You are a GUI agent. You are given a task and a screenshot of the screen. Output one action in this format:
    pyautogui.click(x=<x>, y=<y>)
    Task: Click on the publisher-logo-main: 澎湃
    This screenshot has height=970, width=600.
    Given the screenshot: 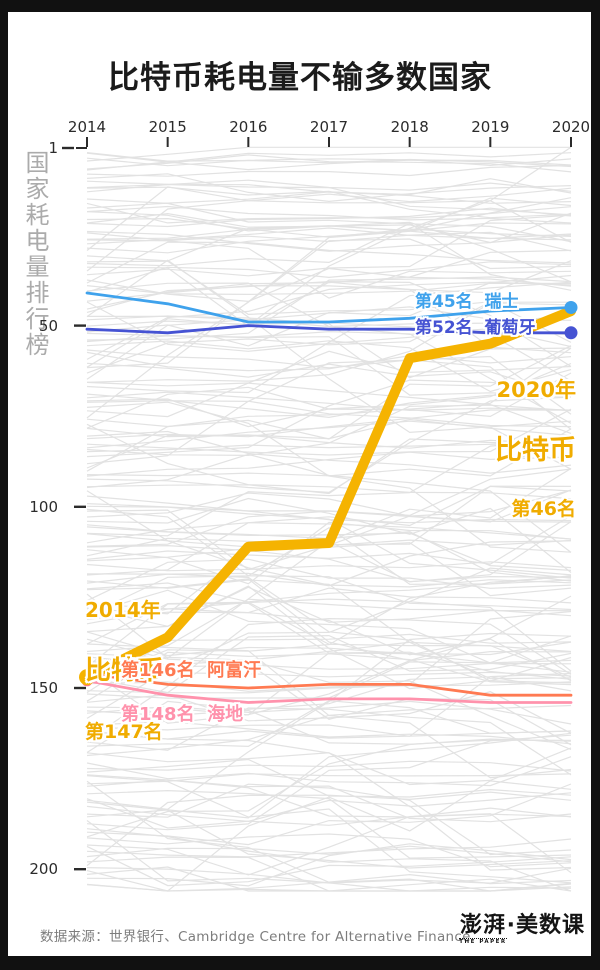 What is the action you would take?
    pyautogui.click(x=482, y=925)
    